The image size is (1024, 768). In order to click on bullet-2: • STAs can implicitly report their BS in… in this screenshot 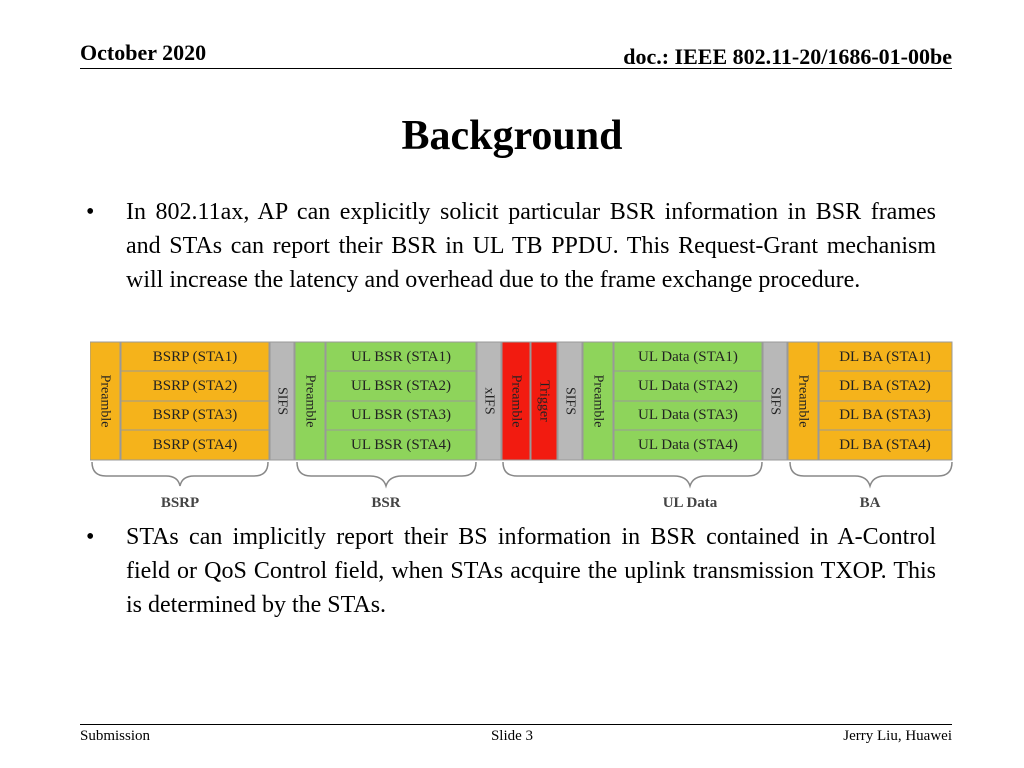, I will do `click(511, 571)`.